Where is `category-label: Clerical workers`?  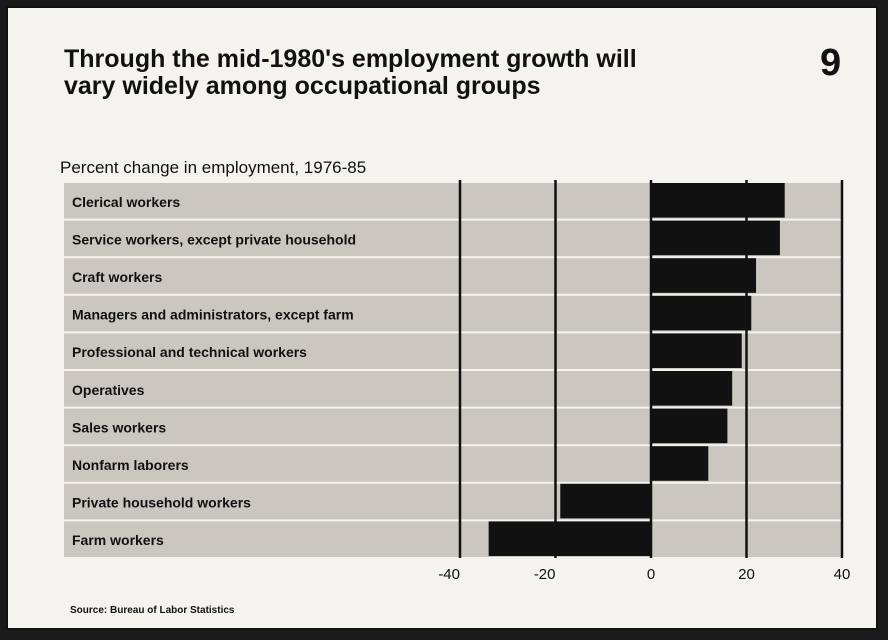 category-label: Clerical workers is located at coordinates (126, 202).